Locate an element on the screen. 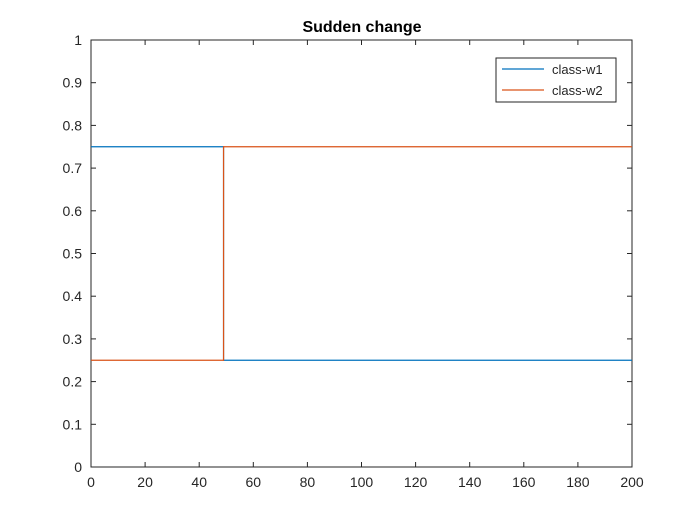 The height and width of the screenshot is (525, 700). y-tick-label: 0 is located at coordinates (78, 467).